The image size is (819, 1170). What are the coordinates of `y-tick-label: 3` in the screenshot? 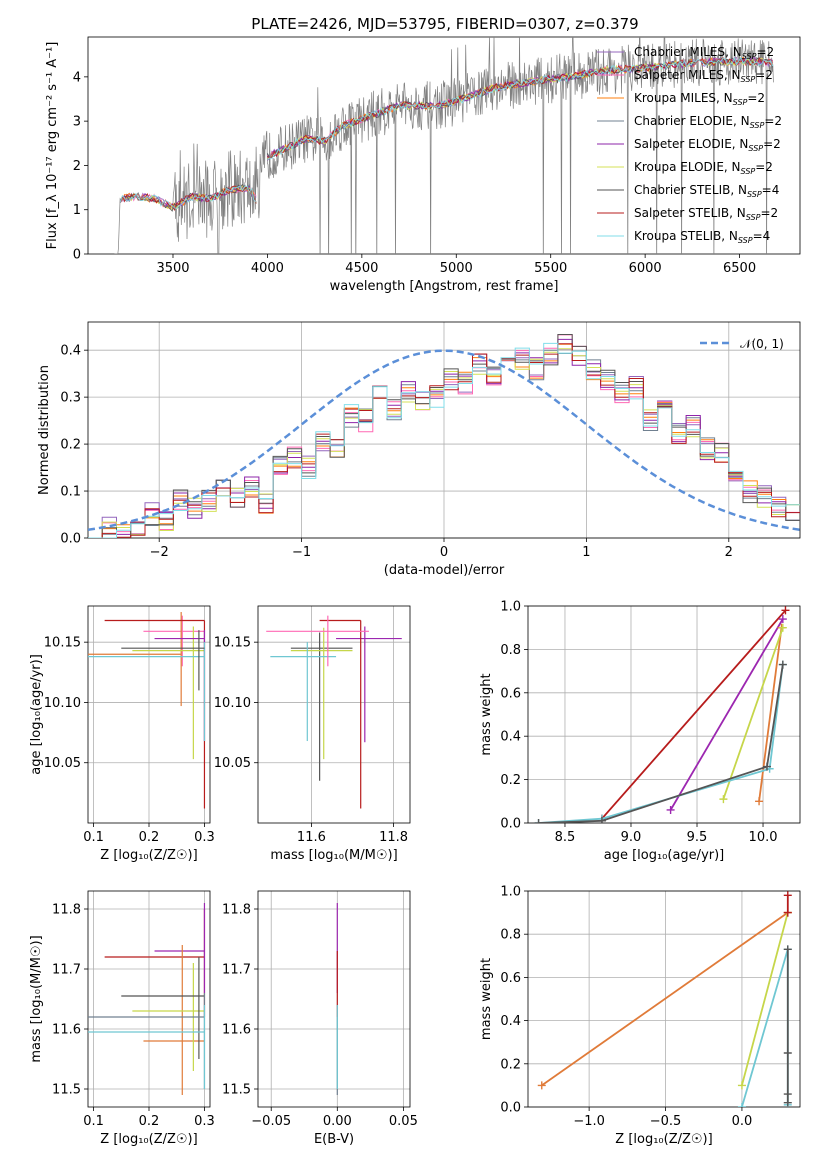 It's located at (77, 122).